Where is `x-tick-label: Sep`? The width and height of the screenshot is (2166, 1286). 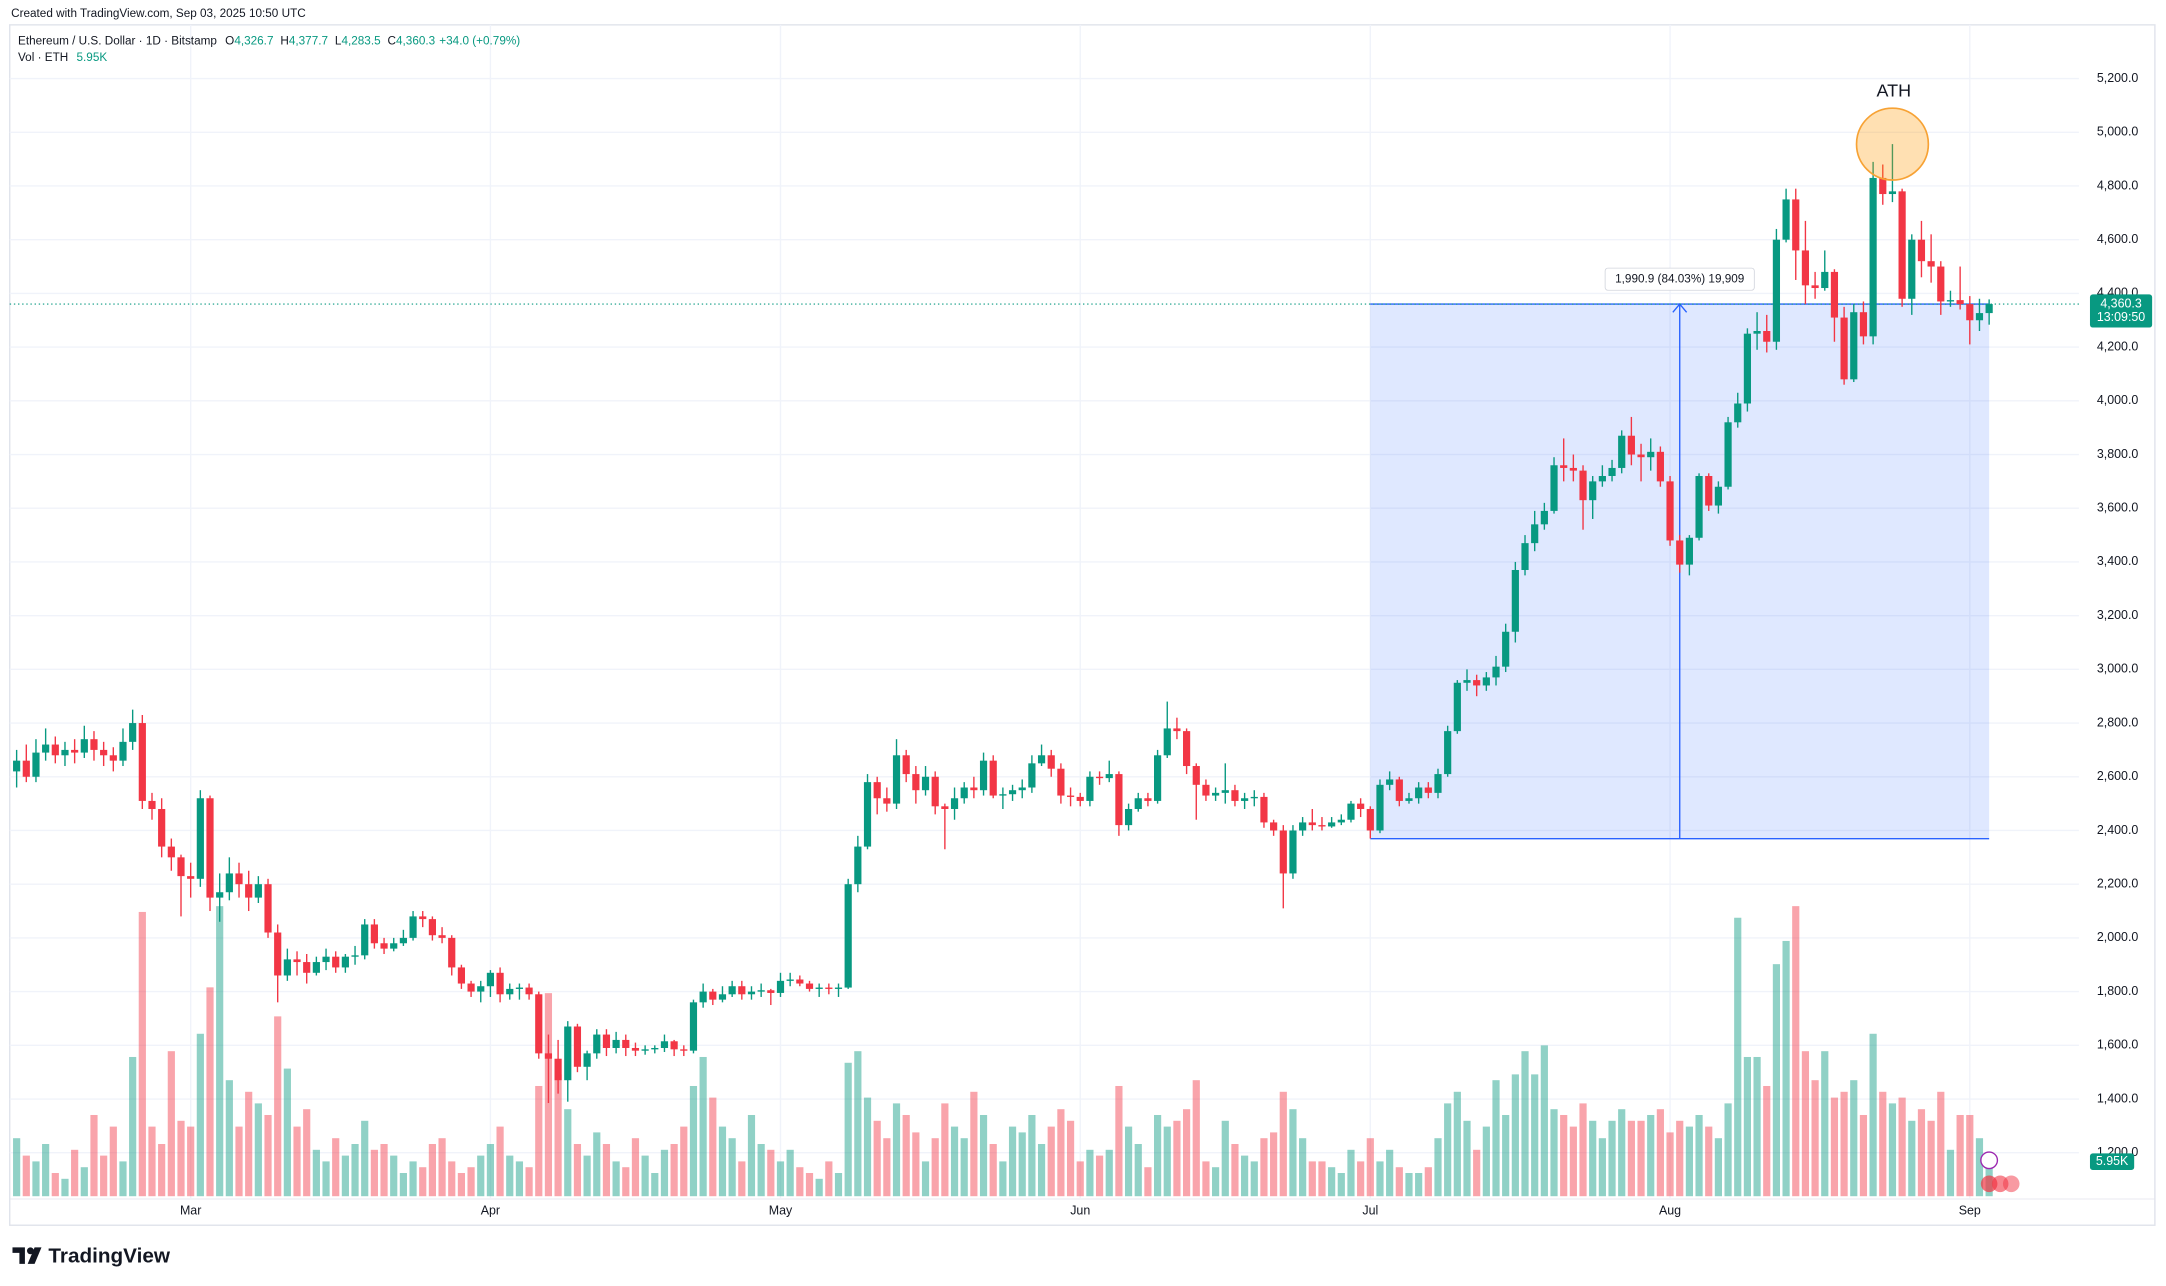 x-tick-label: Sep is located at coordinates (1970, 1211).